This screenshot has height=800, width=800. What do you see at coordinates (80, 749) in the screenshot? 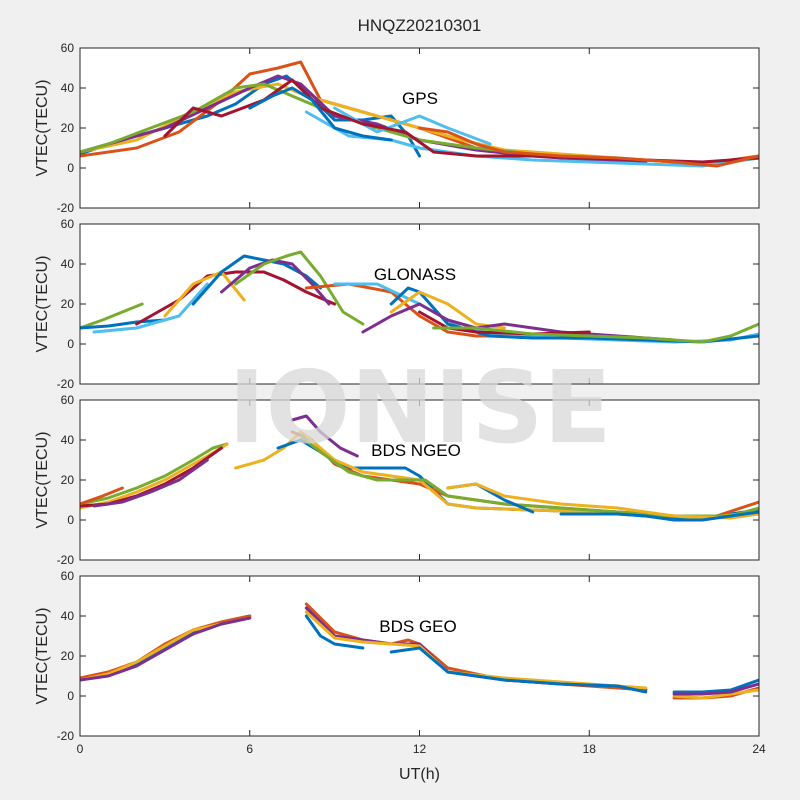
I see `x-tick-label: 0` at bounding box center [80, 749].